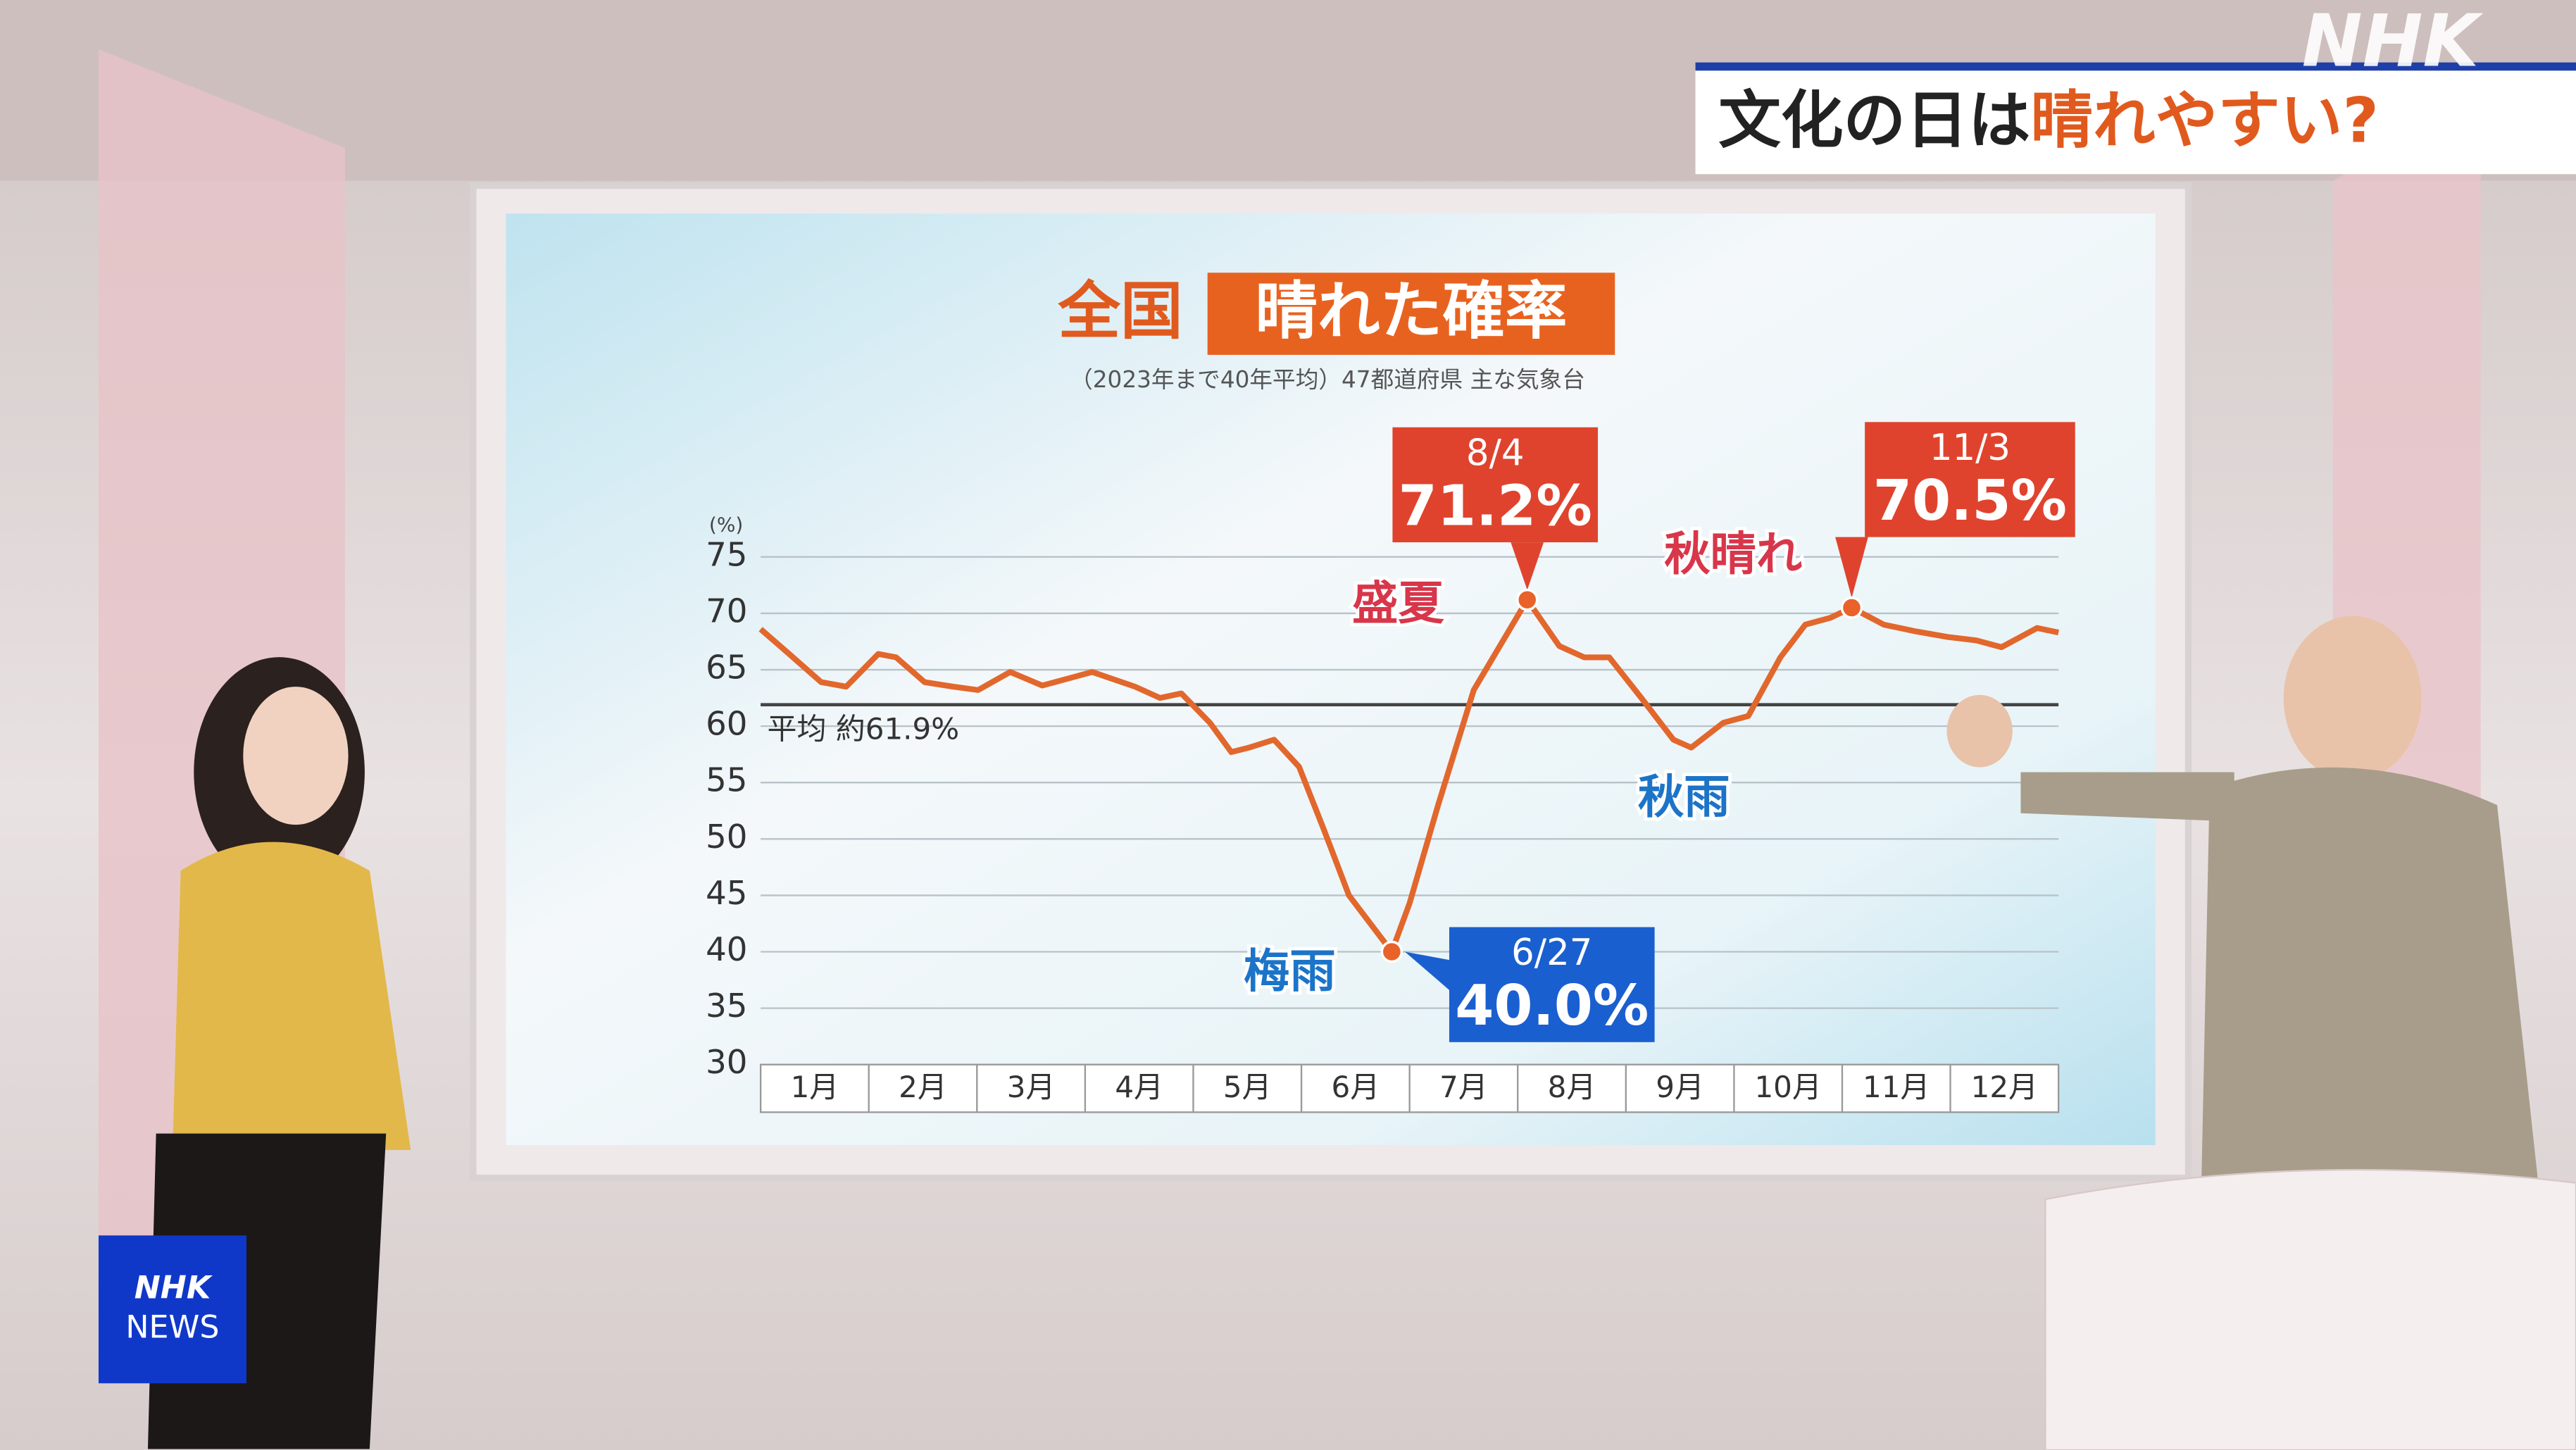 This screenshot has width=2576, height=1450. I want to click on x-tick-label: 10月, so click(1787, 1087).